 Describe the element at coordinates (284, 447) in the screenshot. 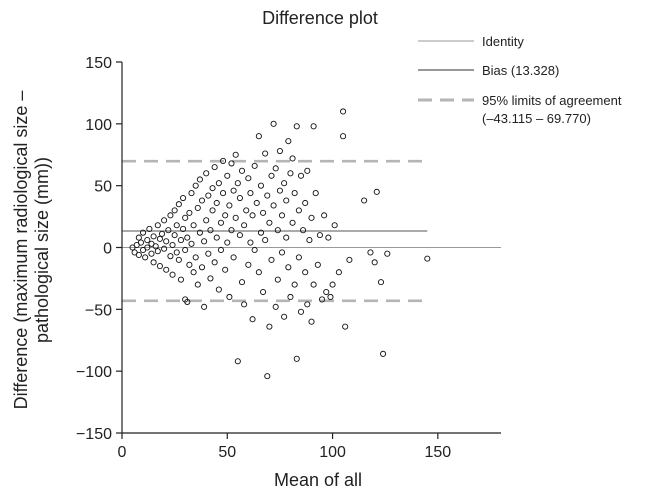

I see `x-axis-ticks: 0 50 100 150` at that location.